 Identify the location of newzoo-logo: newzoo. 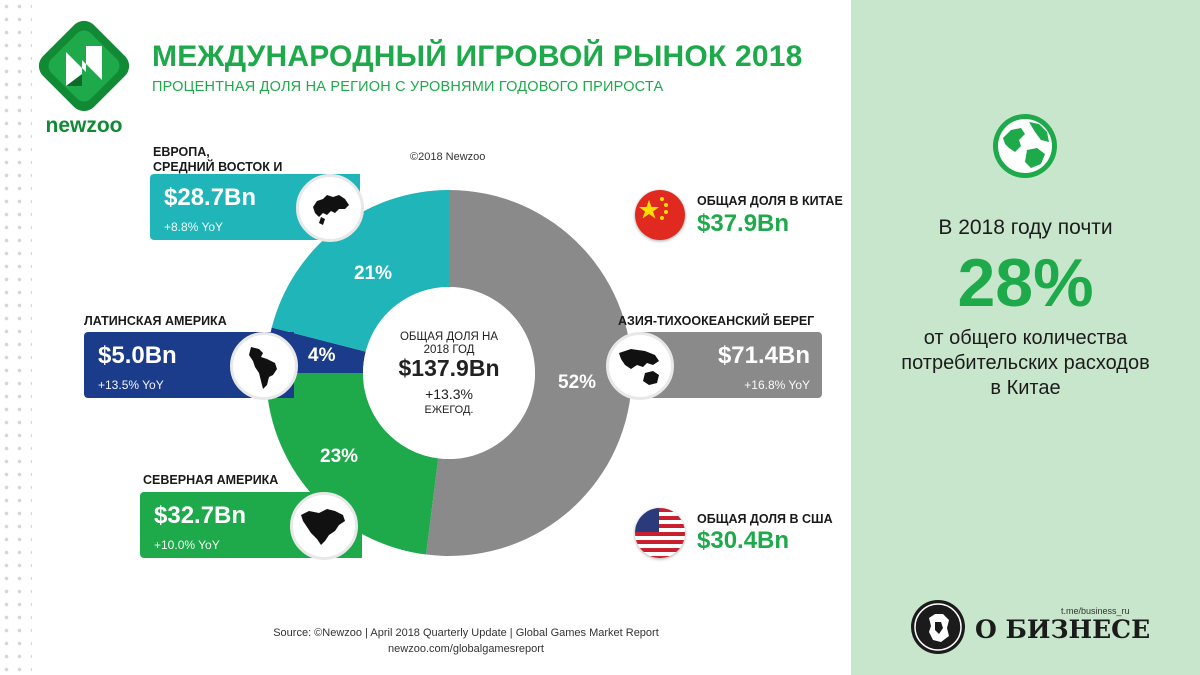
(84, 82).